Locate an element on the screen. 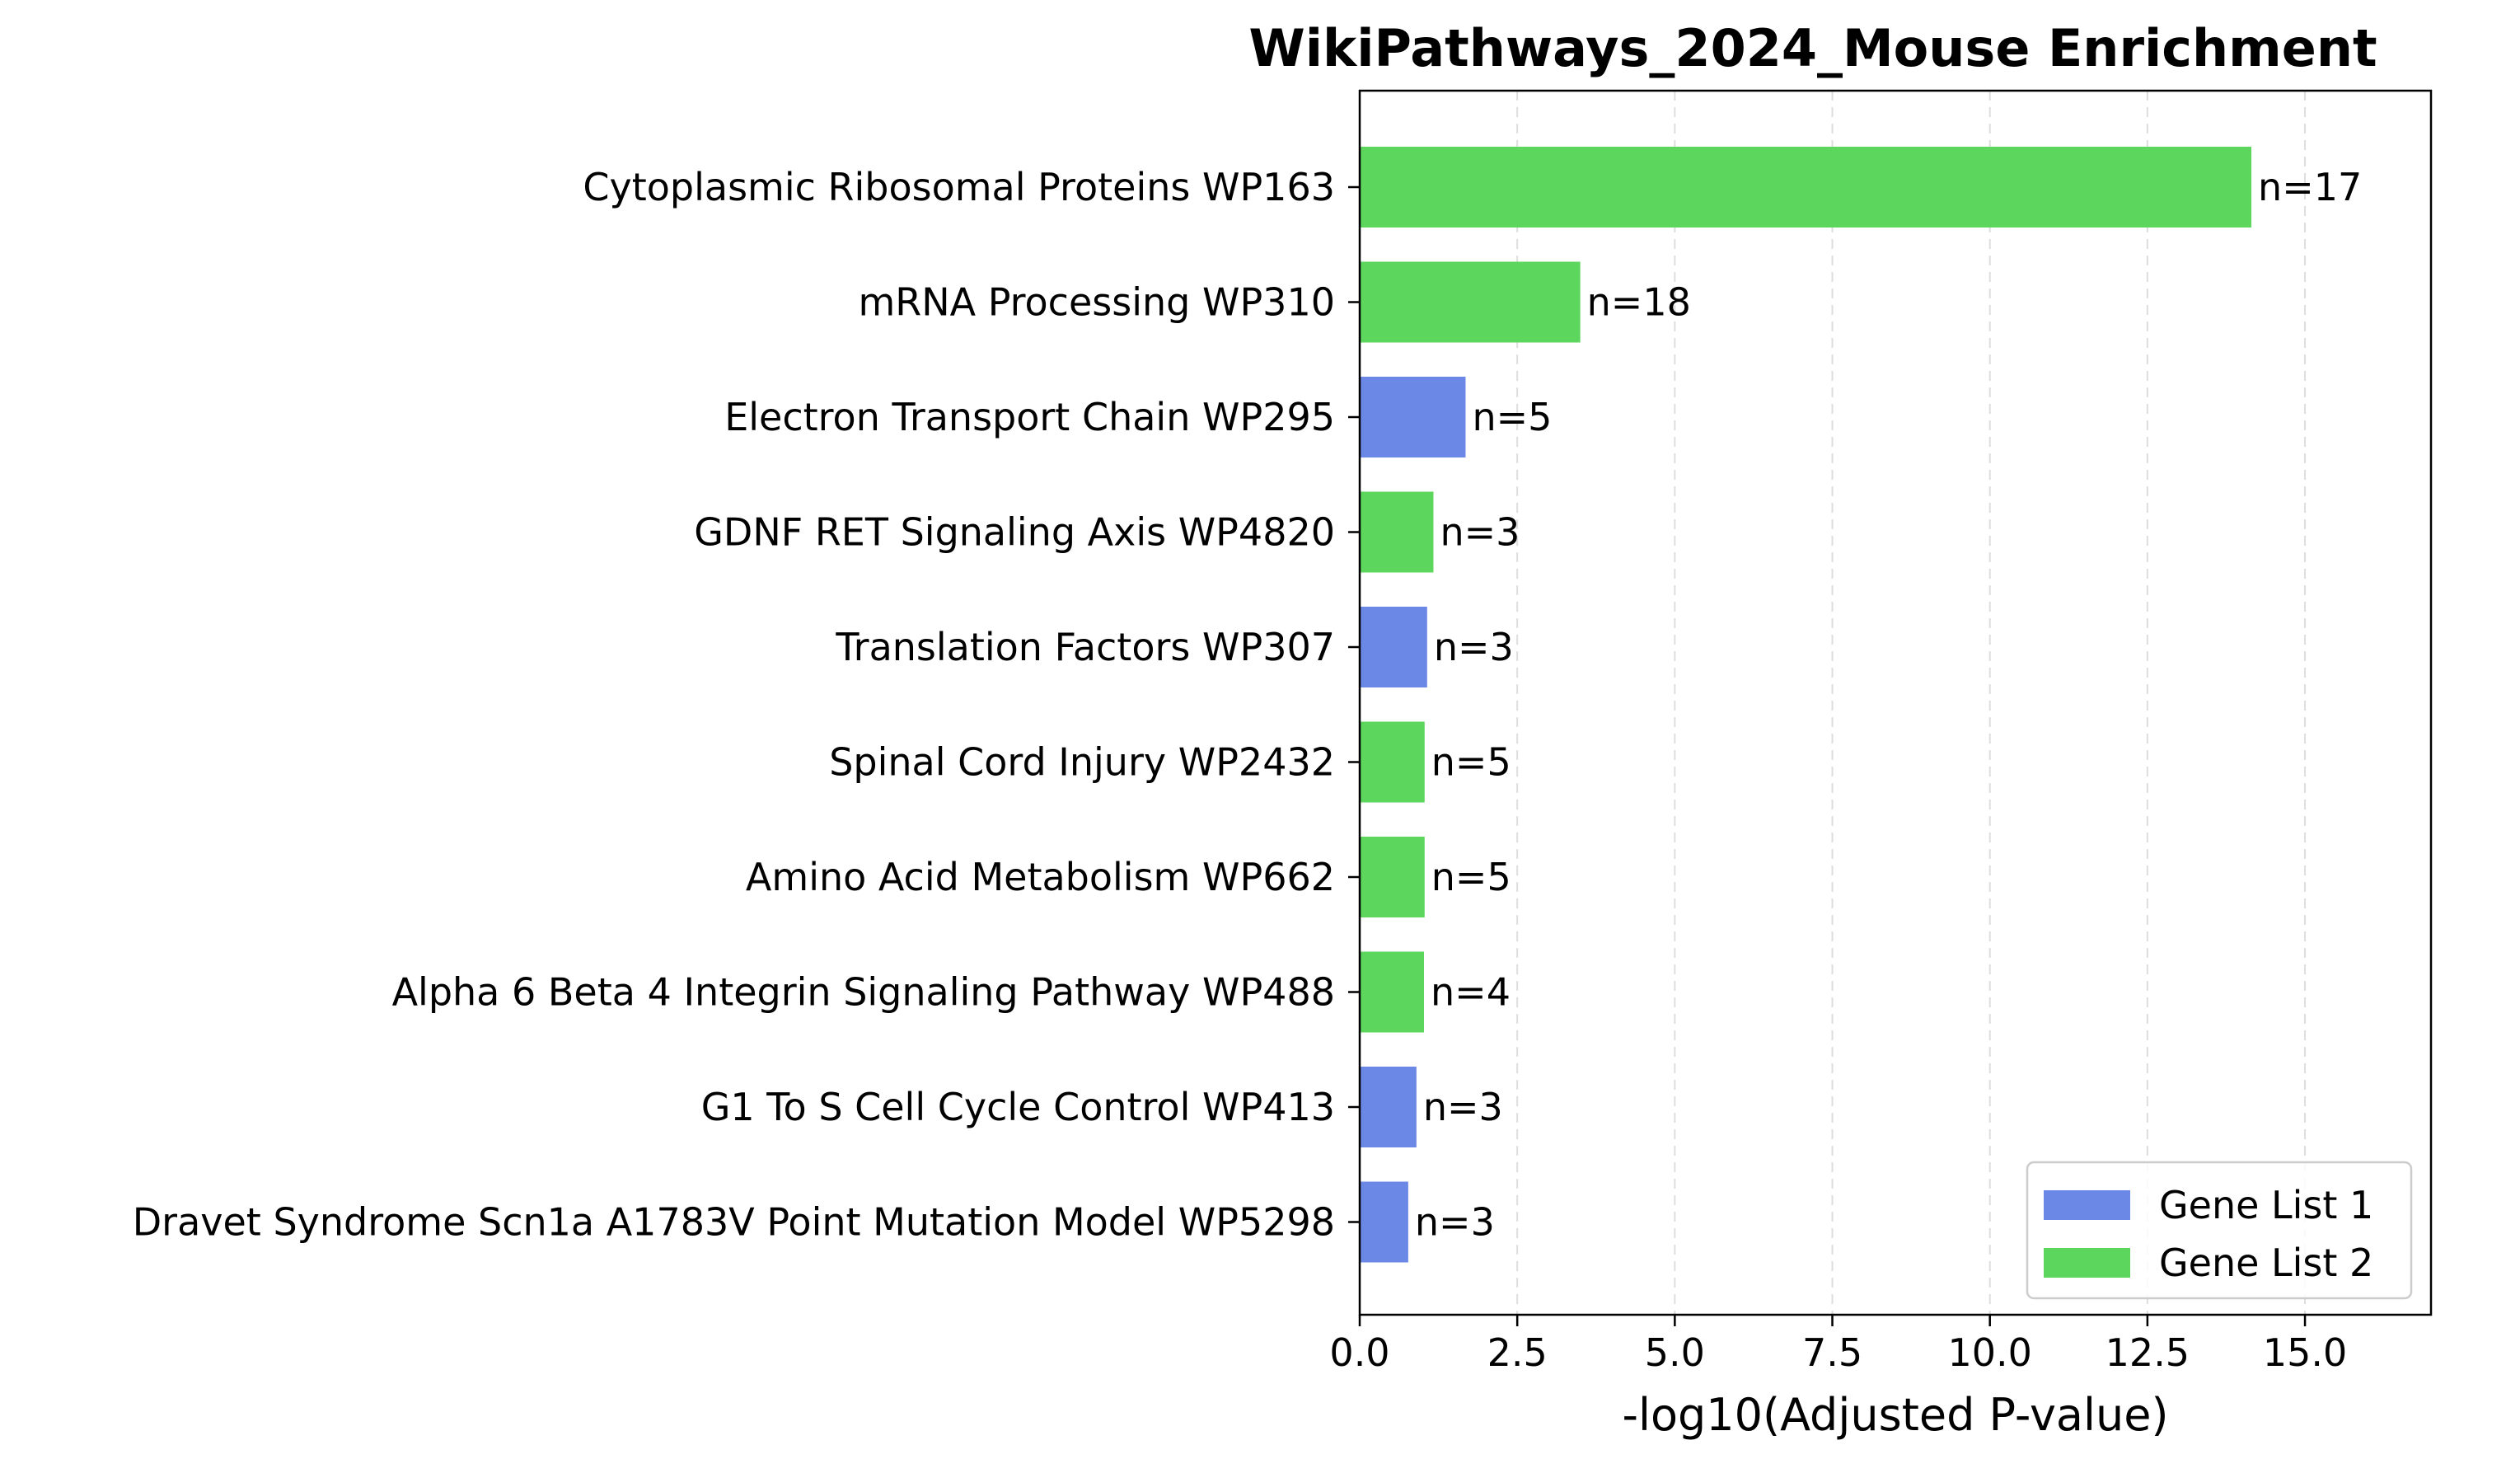 This screenshot has height=1459, width=2520. category-label: Spinal Cord Injury WP2432 is located at coordinates (1082, 762).